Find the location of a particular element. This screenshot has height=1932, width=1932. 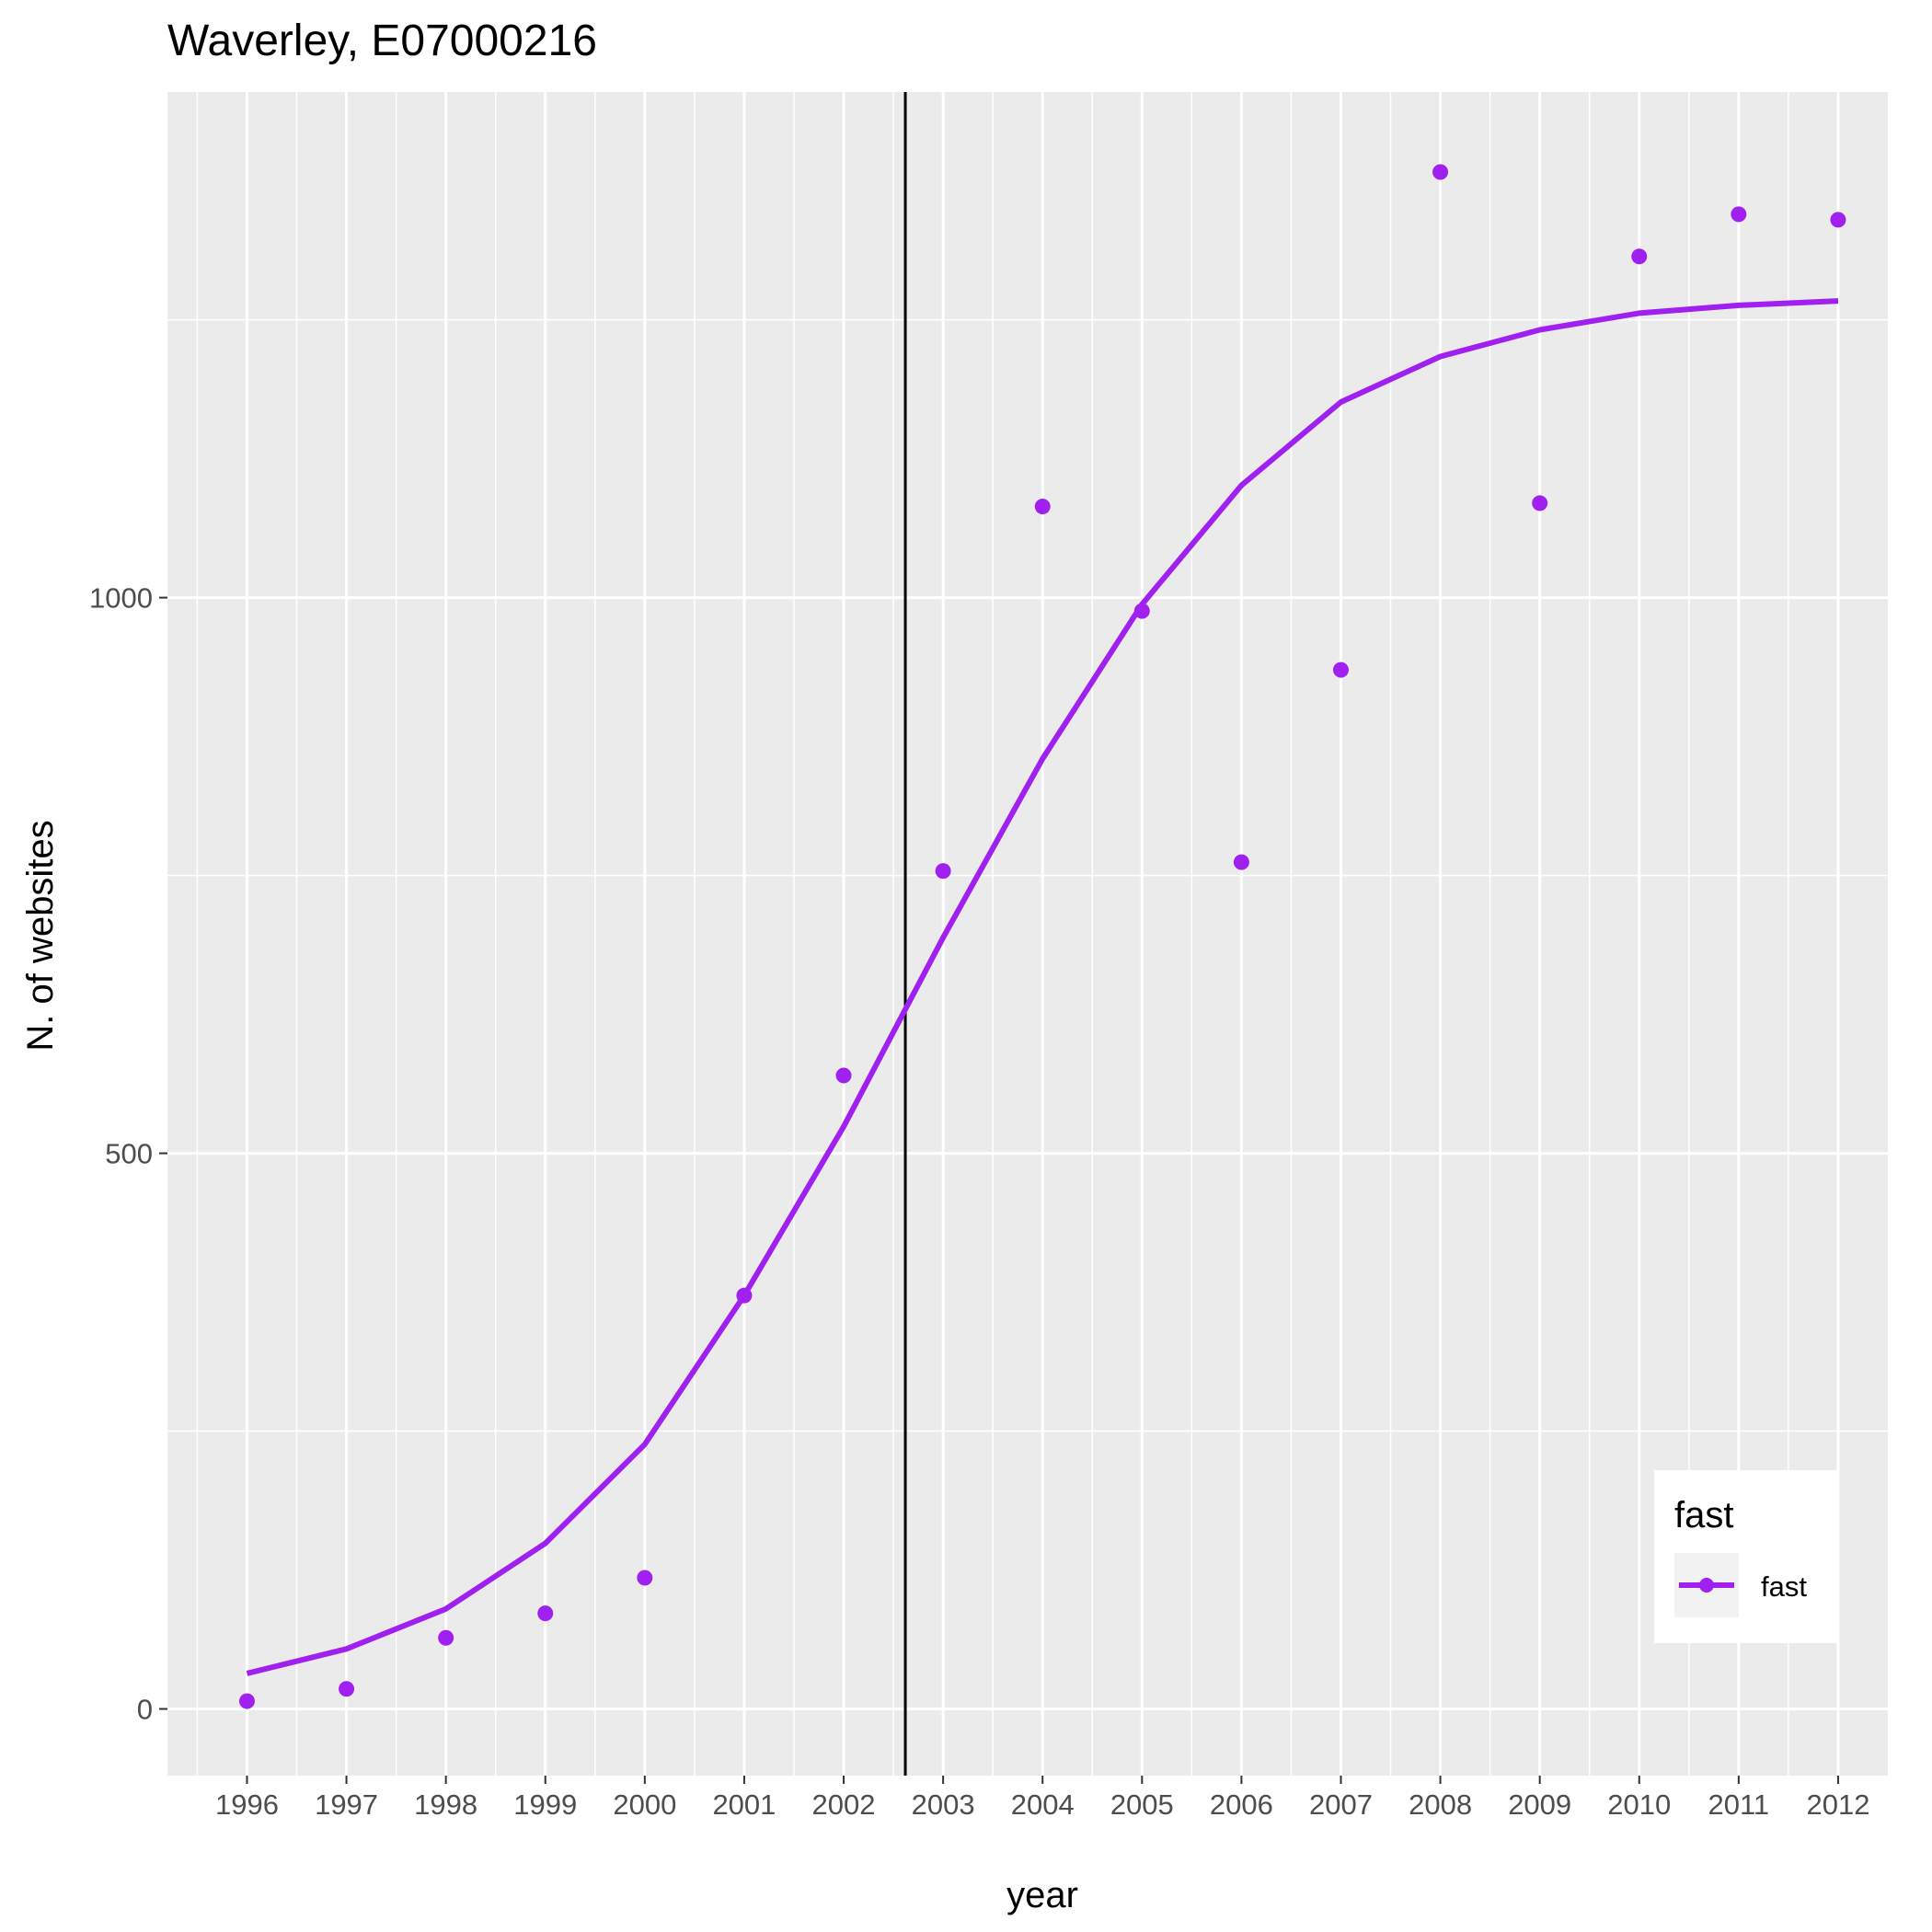

y-tick-label: 500 is located at coordinates (129, 1154).